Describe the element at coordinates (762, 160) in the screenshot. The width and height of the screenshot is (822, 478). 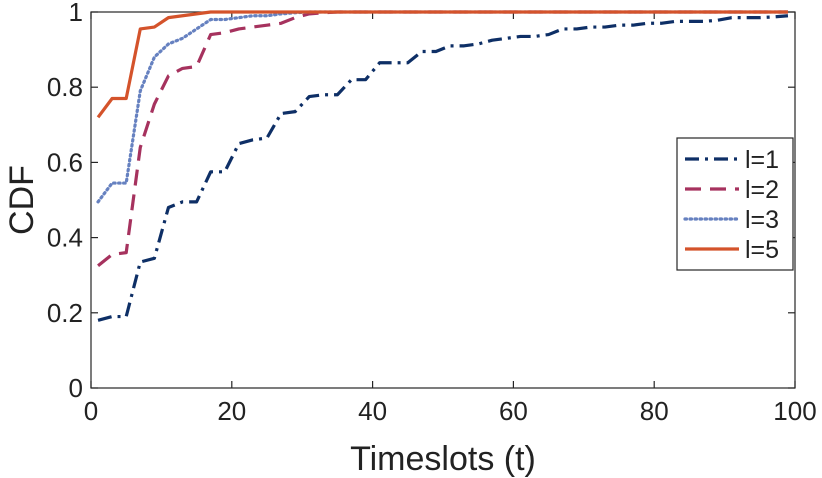
I see `legend-label: l=1` at that location.